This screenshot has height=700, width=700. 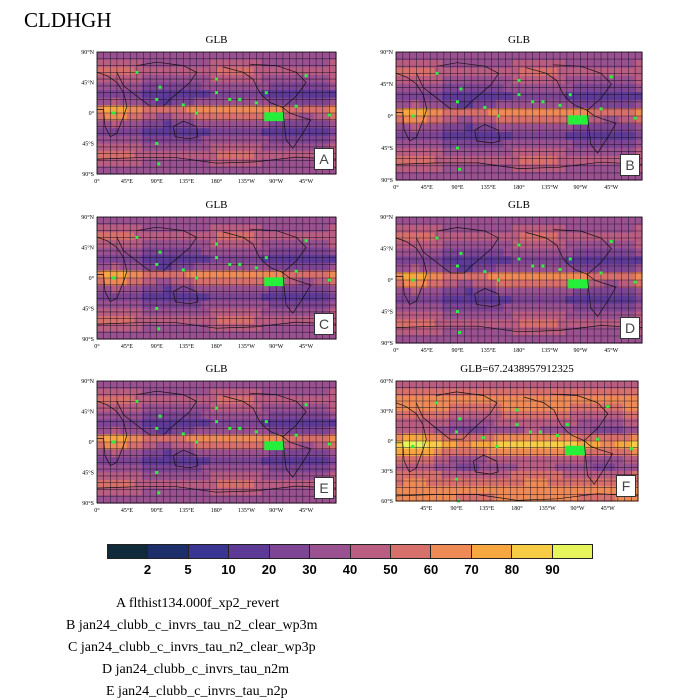 I want to click on y-tick-label: 90°N, so click(x=386, y=217).